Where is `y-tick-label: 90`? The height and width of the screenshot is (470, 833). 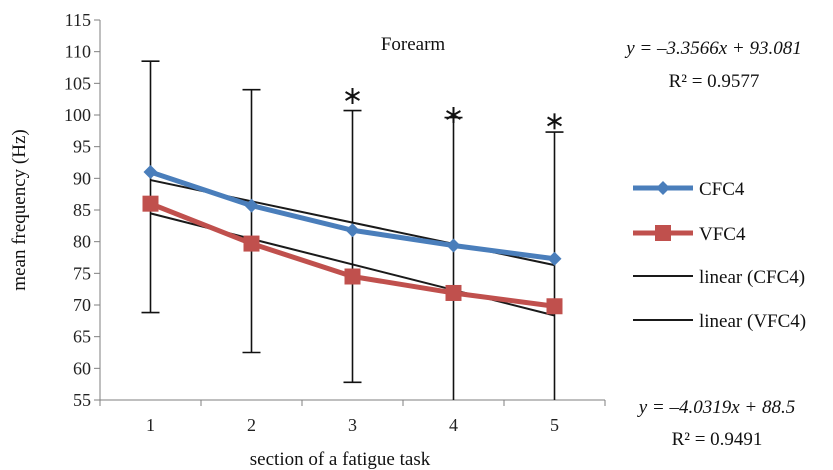
y-tick-label: 90 is located at coordinates (82, 178).